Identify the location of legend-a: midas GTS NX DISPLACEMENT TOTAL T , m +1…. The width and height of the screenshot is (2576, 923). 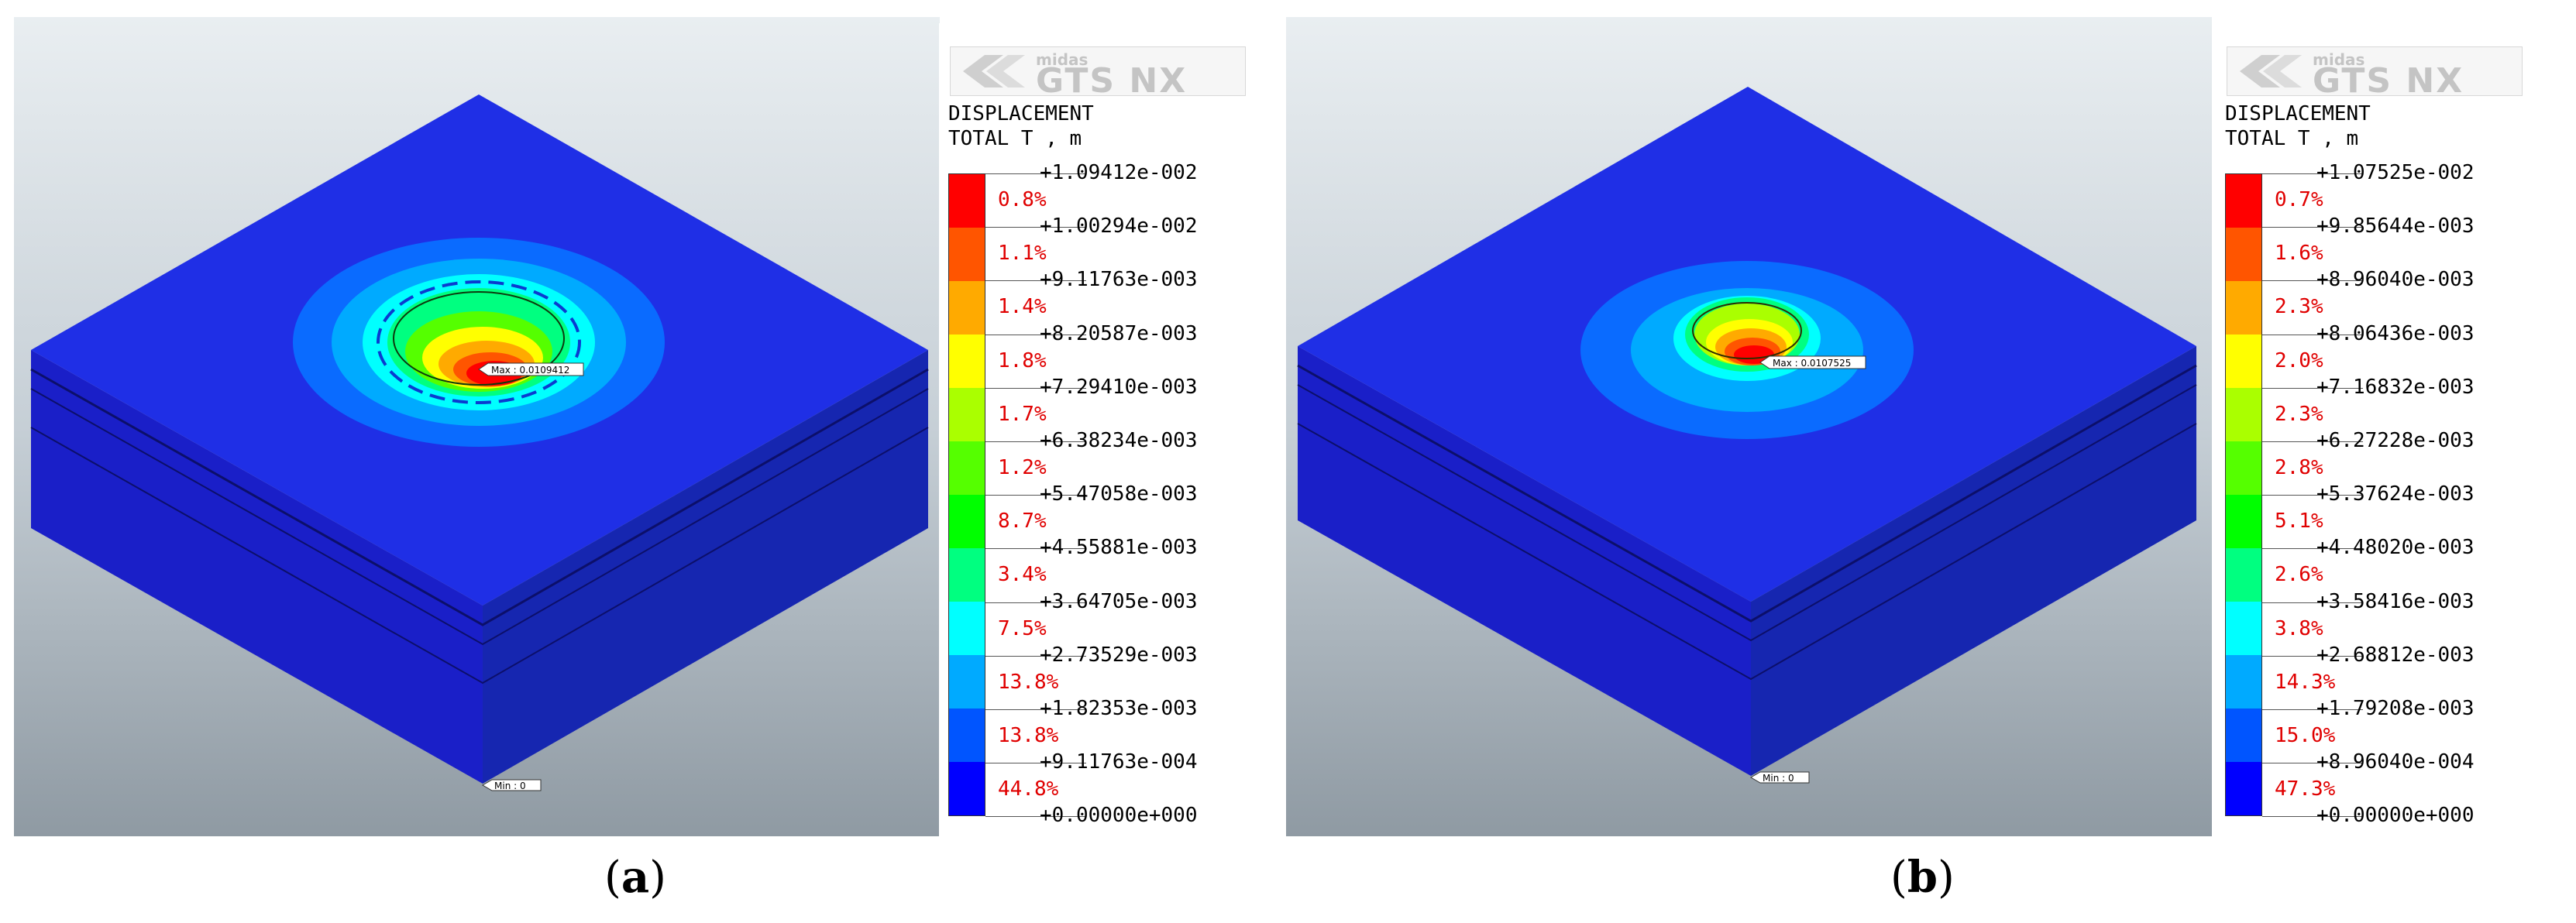
(1109, 429).